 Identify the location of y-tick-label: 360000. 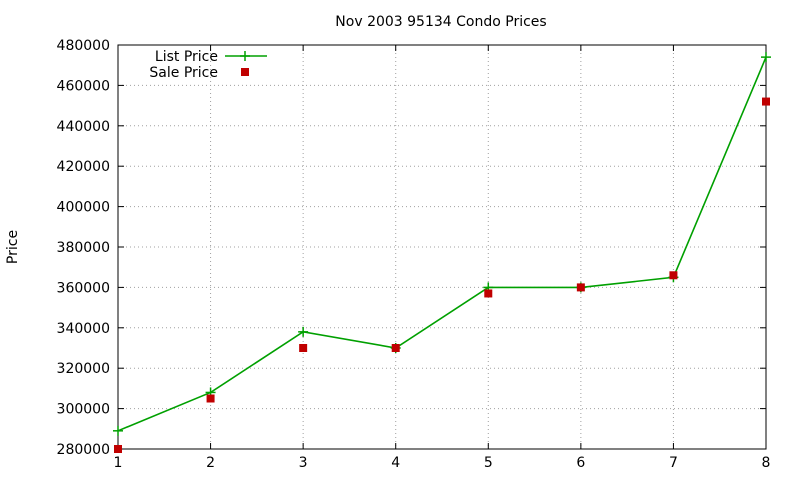
(83, 288).